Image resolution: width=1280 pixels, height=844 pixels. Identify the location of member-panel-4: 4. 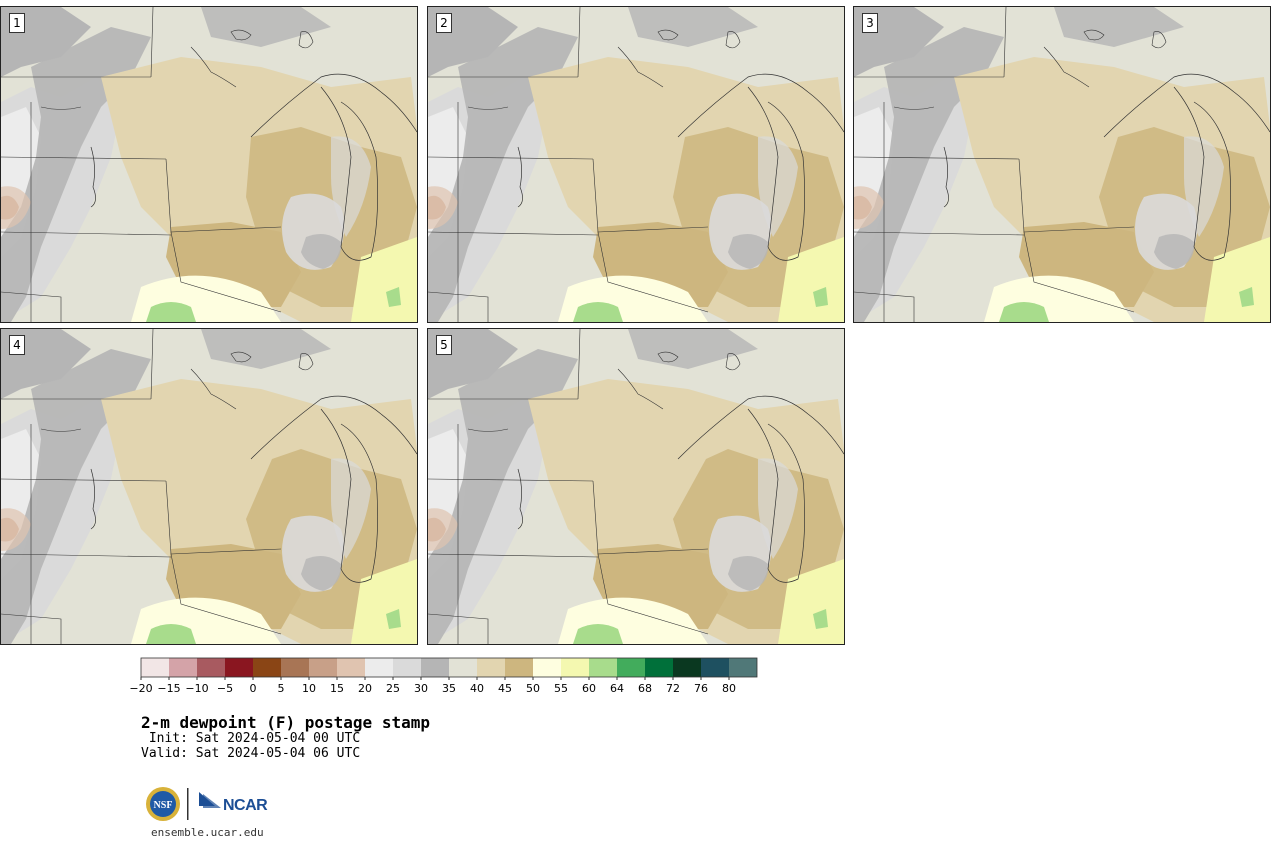
(209, 486).